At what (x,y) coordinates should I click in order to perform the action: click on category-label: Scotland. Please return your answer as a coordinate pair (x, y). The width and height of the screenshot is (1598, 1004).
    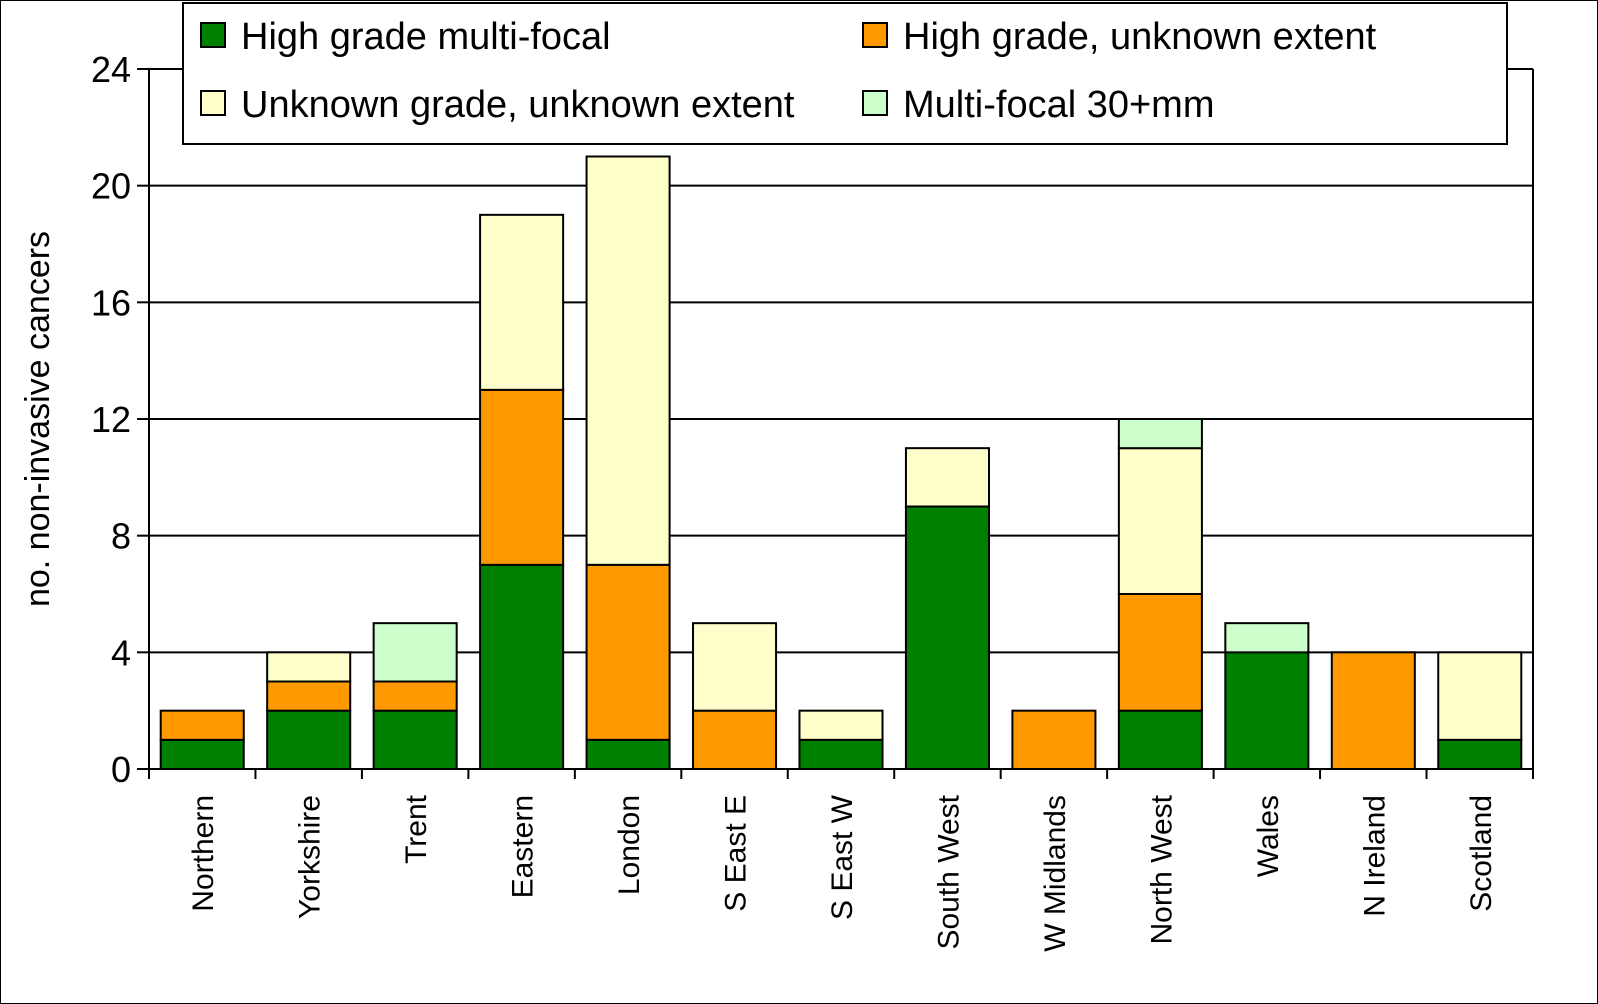
    Looking at the image, I should click on (1481, 853).